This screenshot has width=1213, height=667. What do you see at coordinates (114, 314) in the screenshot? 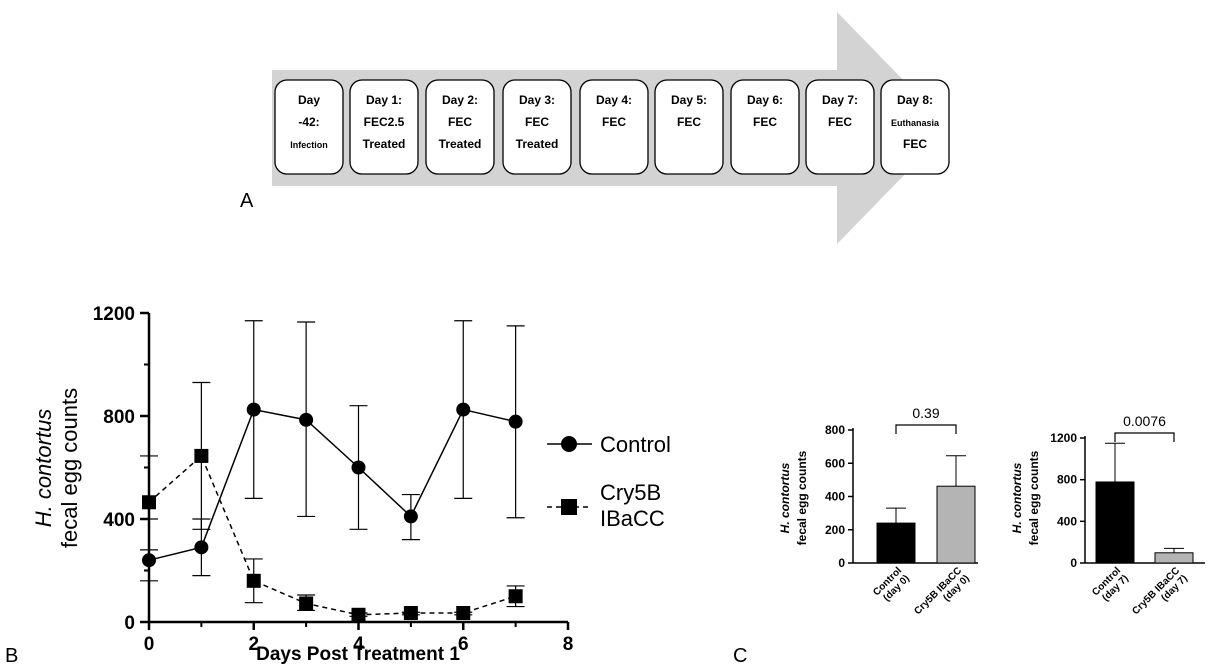
I see `y-tick-label: 1200` at bounding box center [114, 314].